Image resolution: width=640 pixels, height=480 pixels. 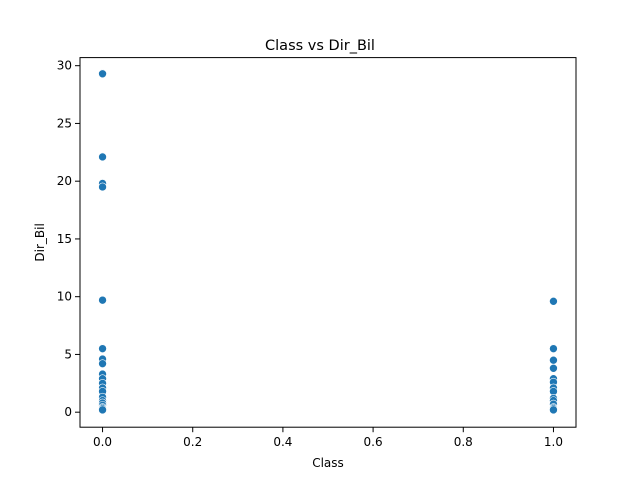 What do you see at coordinates (282, 442) in the screenshot?
I see `x-tick-label: 0.4` at bounding box center [282, 442].